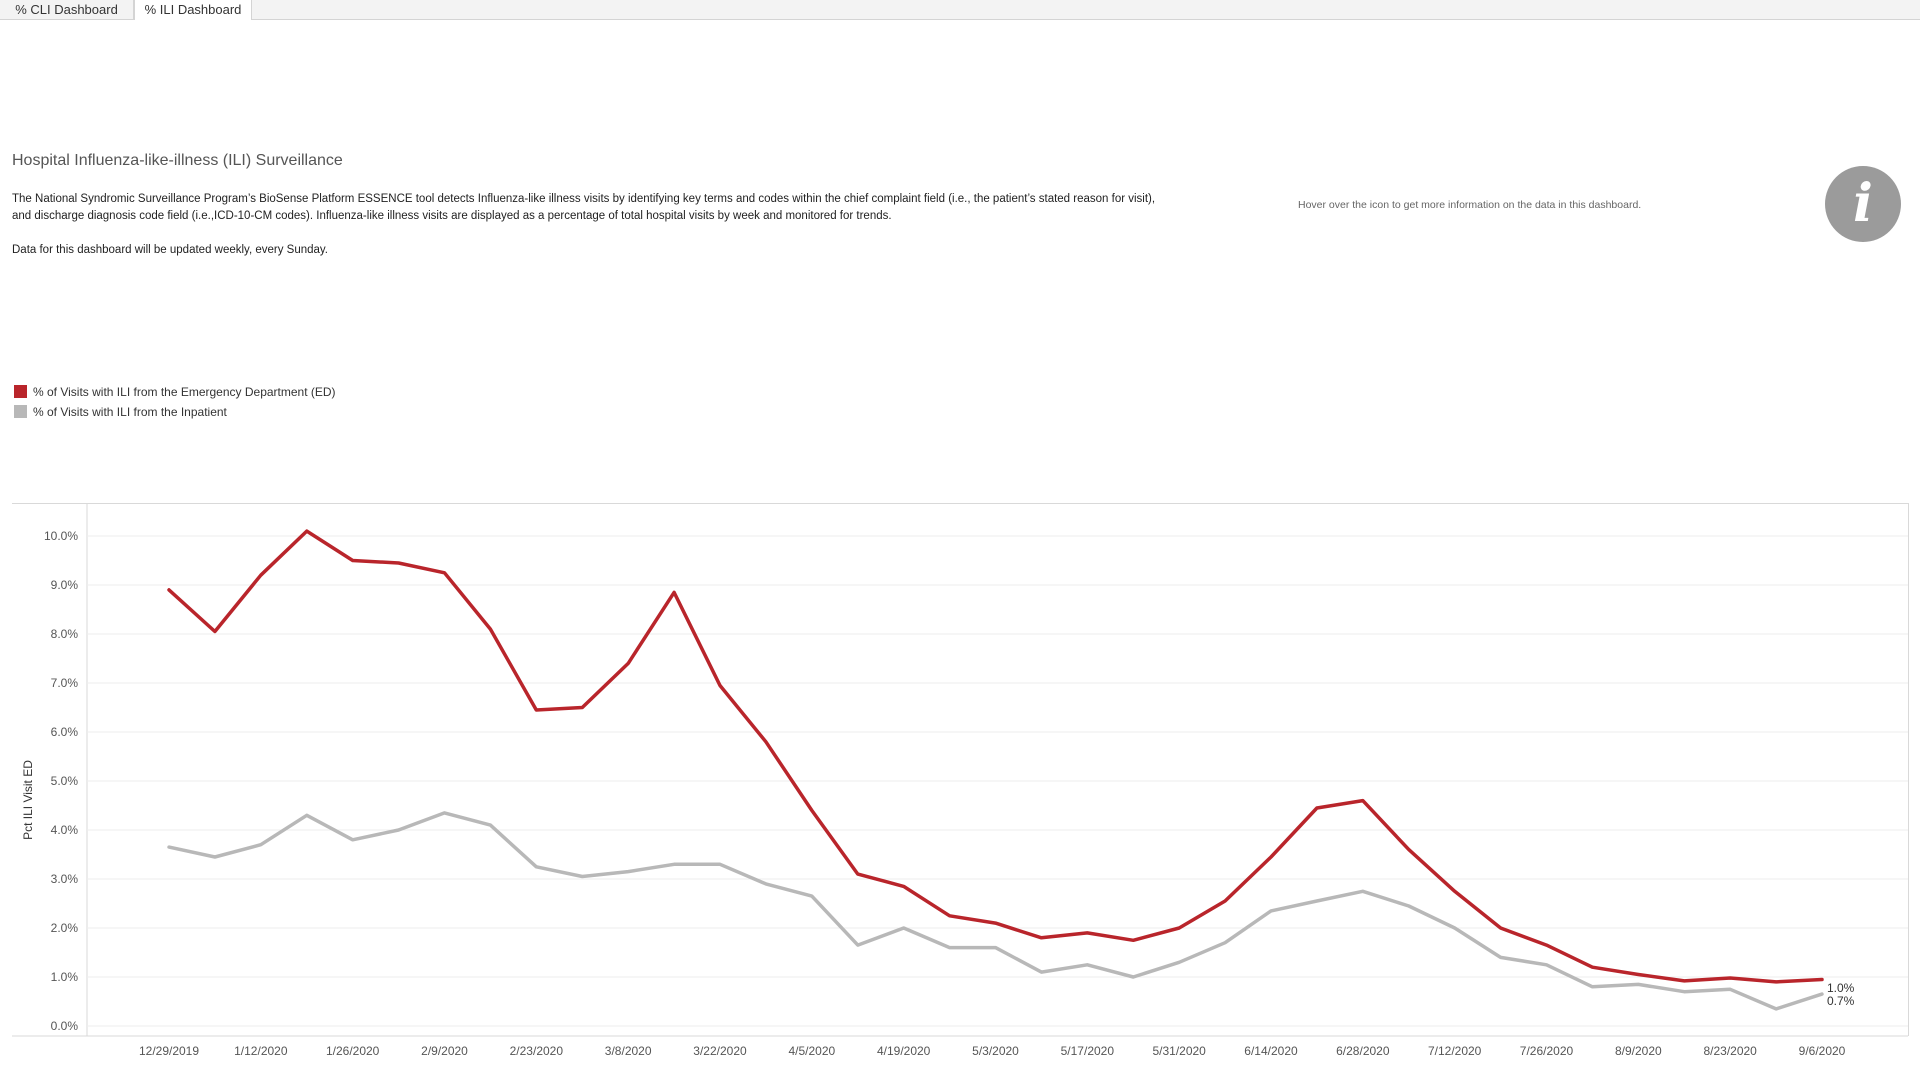 The image size is (1920, 1080). Describe the element at coordinates (1638, 1051) in the screenshot. I see `x-tick-label: 8/9/2020` at that location.